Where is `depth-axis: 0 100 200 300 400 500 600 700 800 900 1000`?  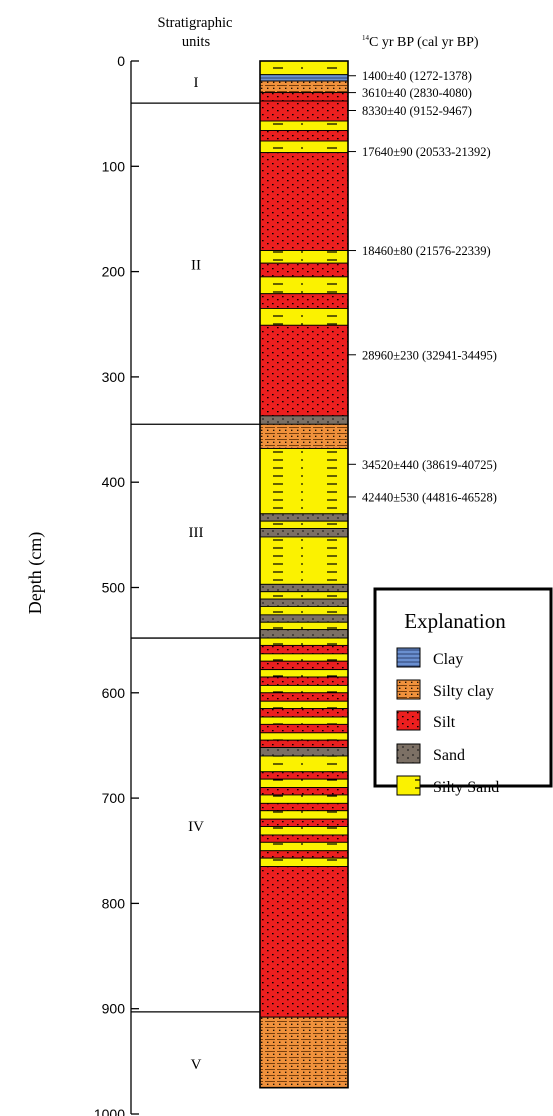
depth-axis: 0 100 200 300 400 500 600 700 800 900 1000 is located at coordinates (116, 584).